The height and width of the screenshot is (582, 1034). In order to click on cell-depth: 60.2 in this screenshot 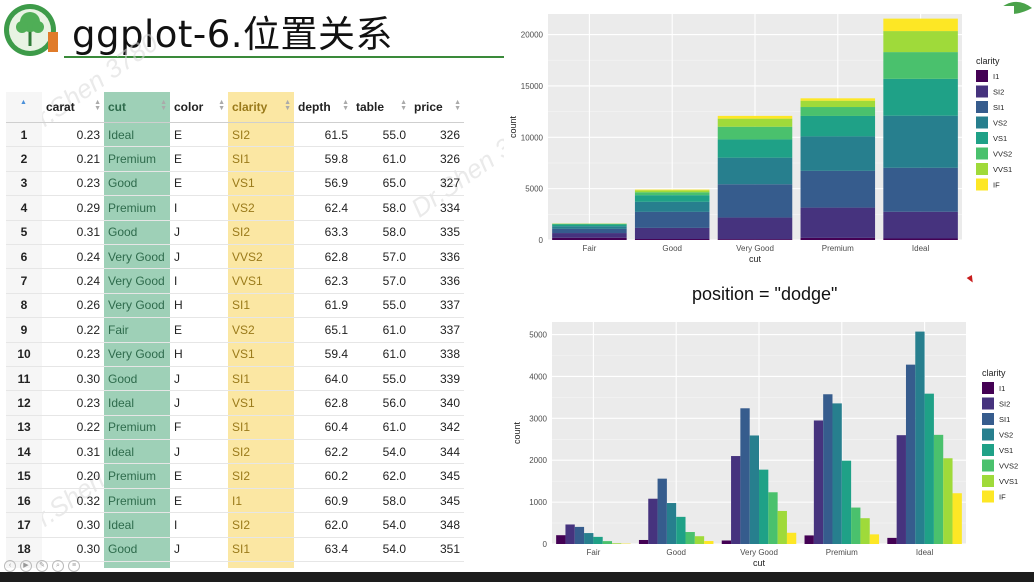, I will do `click(323, 476)`.